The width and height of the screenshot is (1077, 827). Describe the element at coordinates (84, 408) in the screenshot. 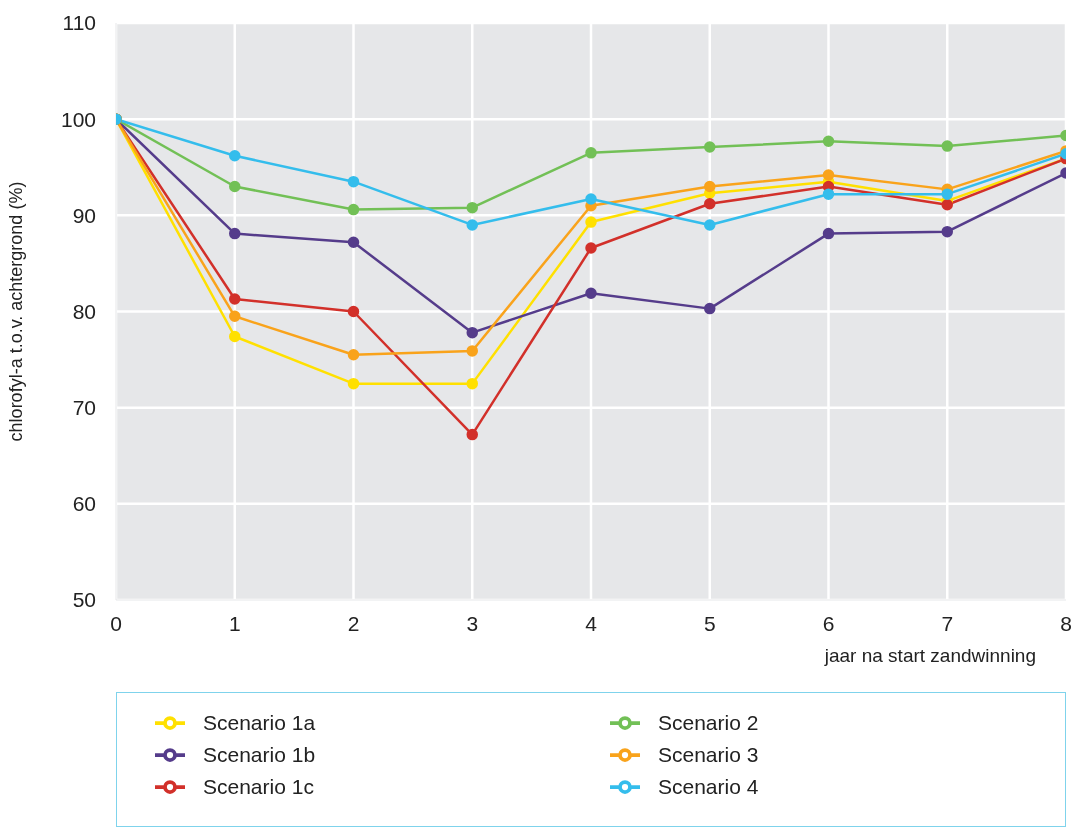

I see `y-tick-label: 70` at that location.